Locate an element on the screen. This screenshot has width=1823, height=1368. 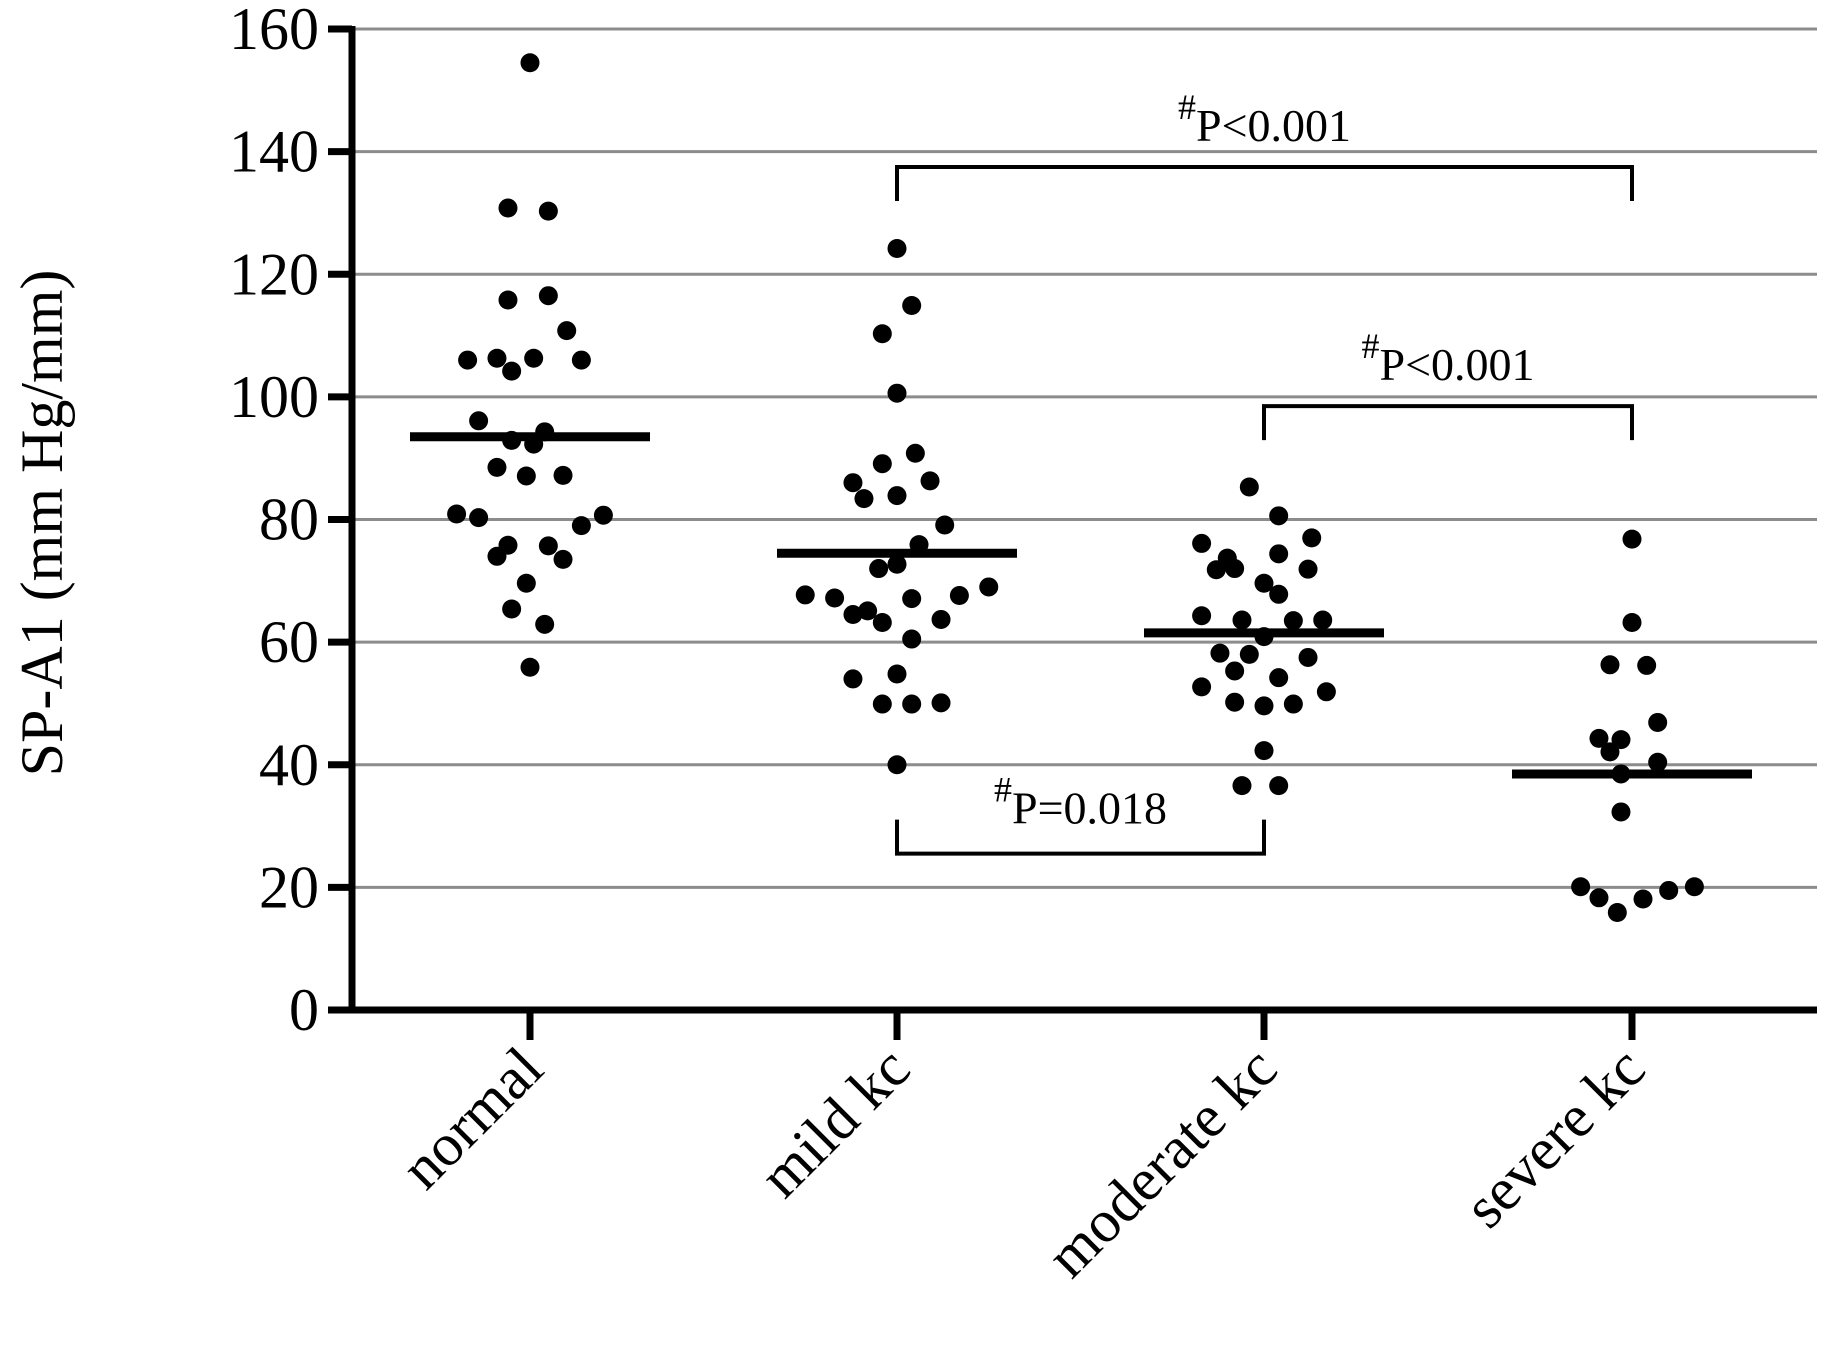
y-tick-label: 100 is located at coordinates (274, 397).